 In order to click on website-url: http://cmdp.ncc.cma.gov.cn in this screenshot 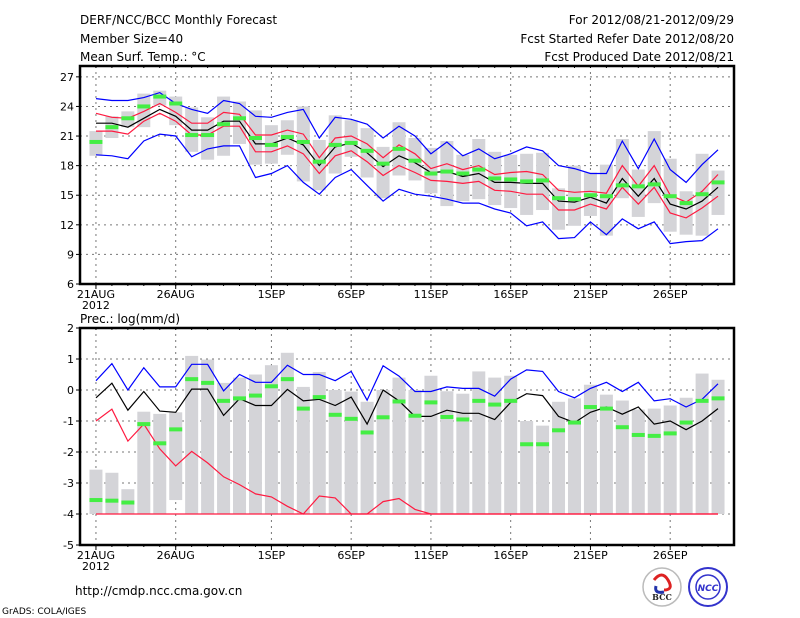, I will do `click(158, 591)`.